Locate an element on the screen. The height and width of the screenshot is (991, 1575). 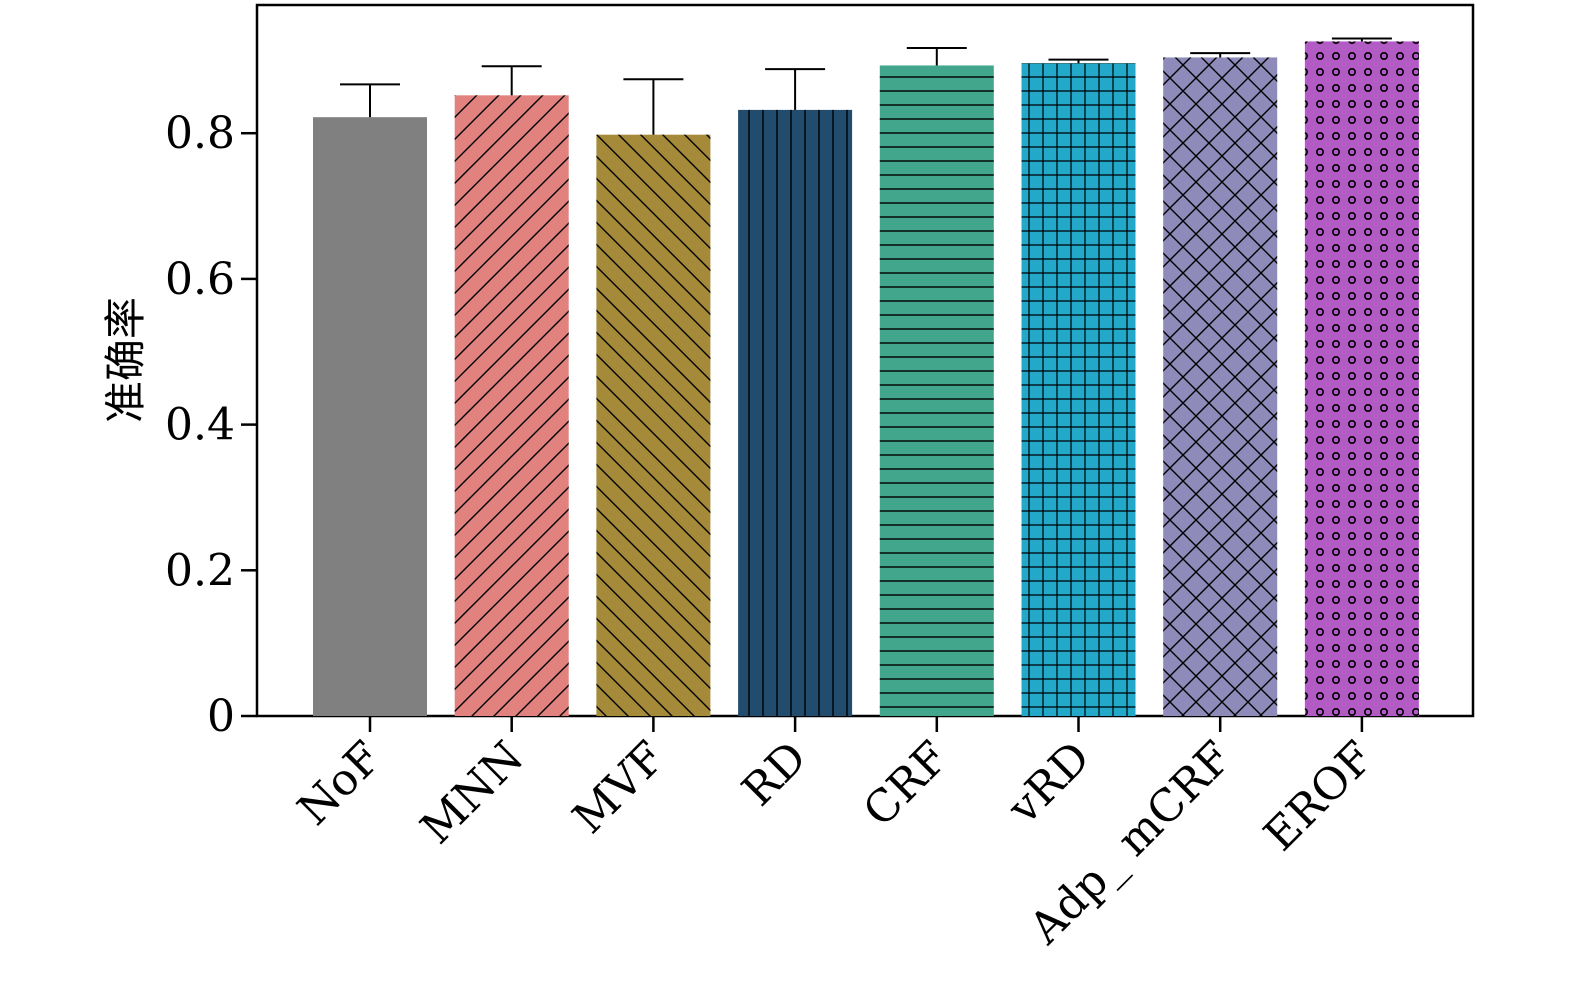
y-tick-label: 0 is located at coordinates (221, 716).